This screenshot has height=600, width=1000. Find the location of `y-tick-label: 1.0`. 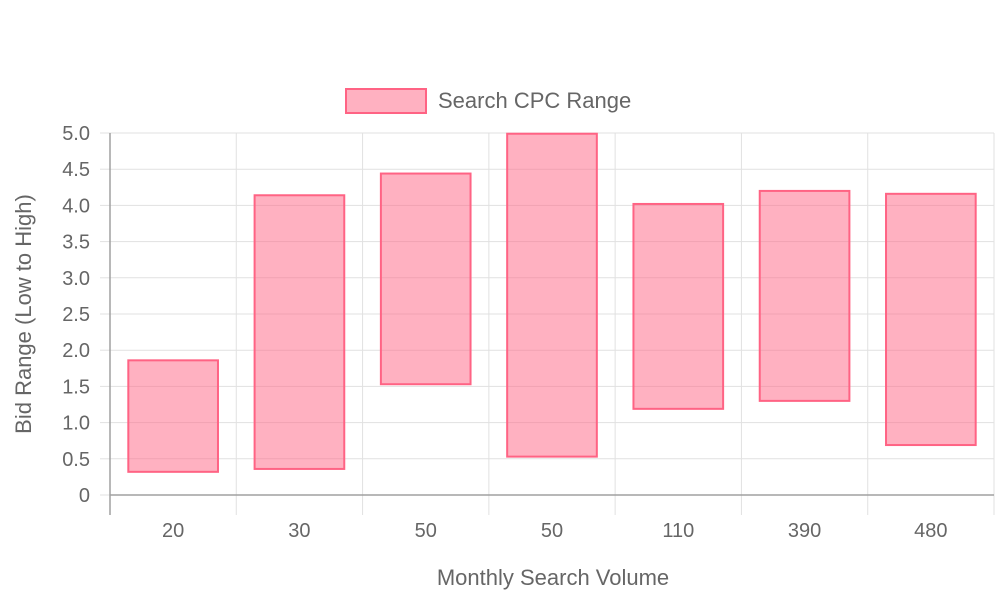

y-tick-label: 1.0 is located at coordinates (76, 424).